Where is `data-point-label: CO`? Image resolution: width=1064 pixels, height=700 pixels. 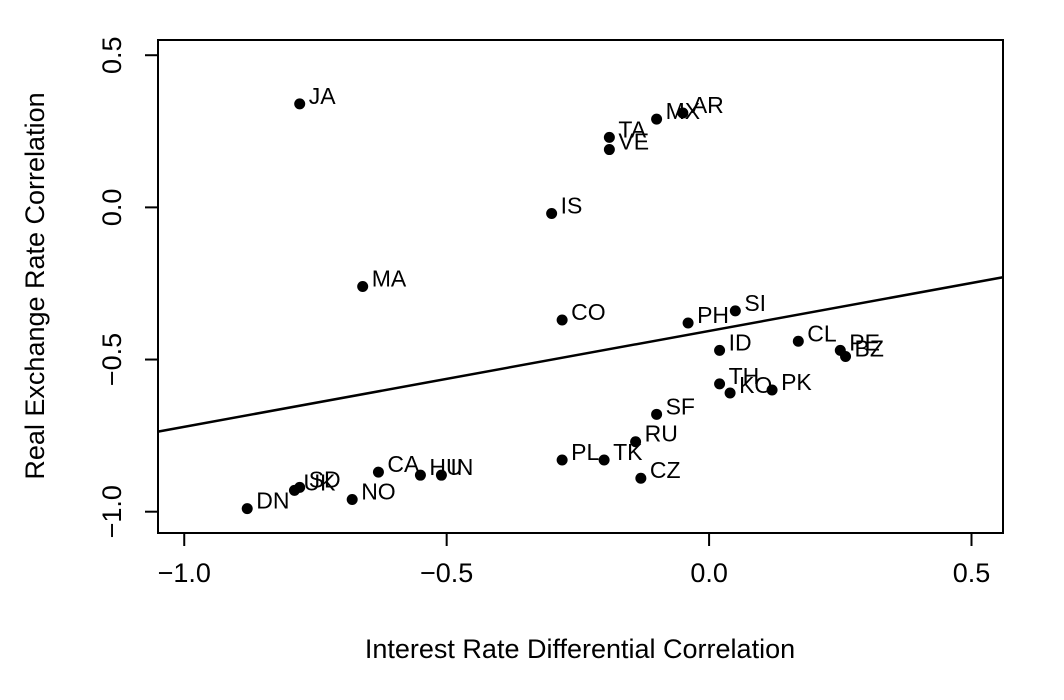 data-point-label: CO is located at coordinates (588, 312).